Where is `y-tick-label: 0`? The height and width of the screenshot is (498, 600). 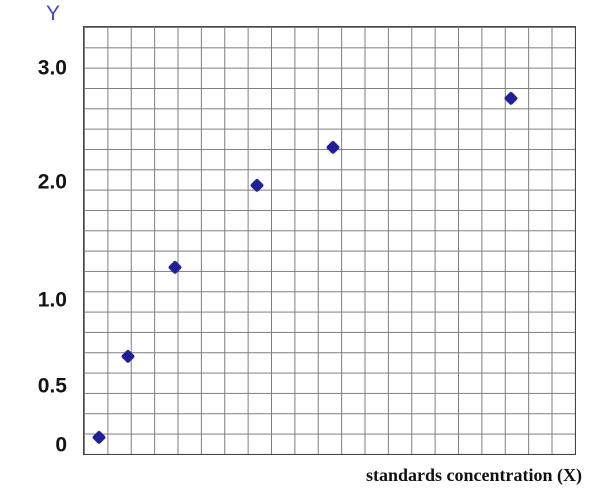 y-tick-label: 0 is located at coordinates (61, 445).